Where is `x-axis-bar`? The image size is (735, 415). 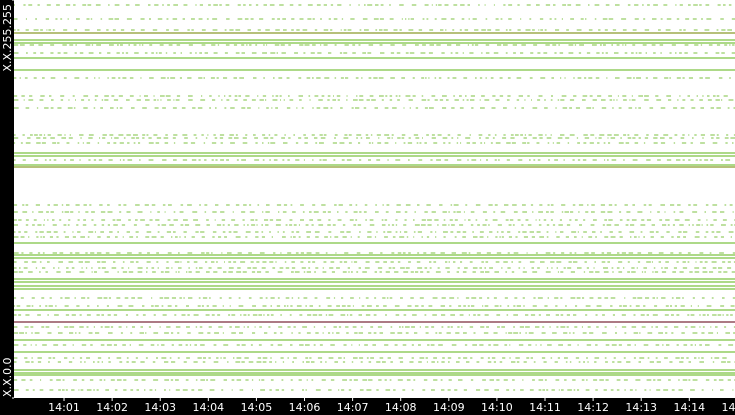 x-axis-bar is located at coordinates (367, 406).